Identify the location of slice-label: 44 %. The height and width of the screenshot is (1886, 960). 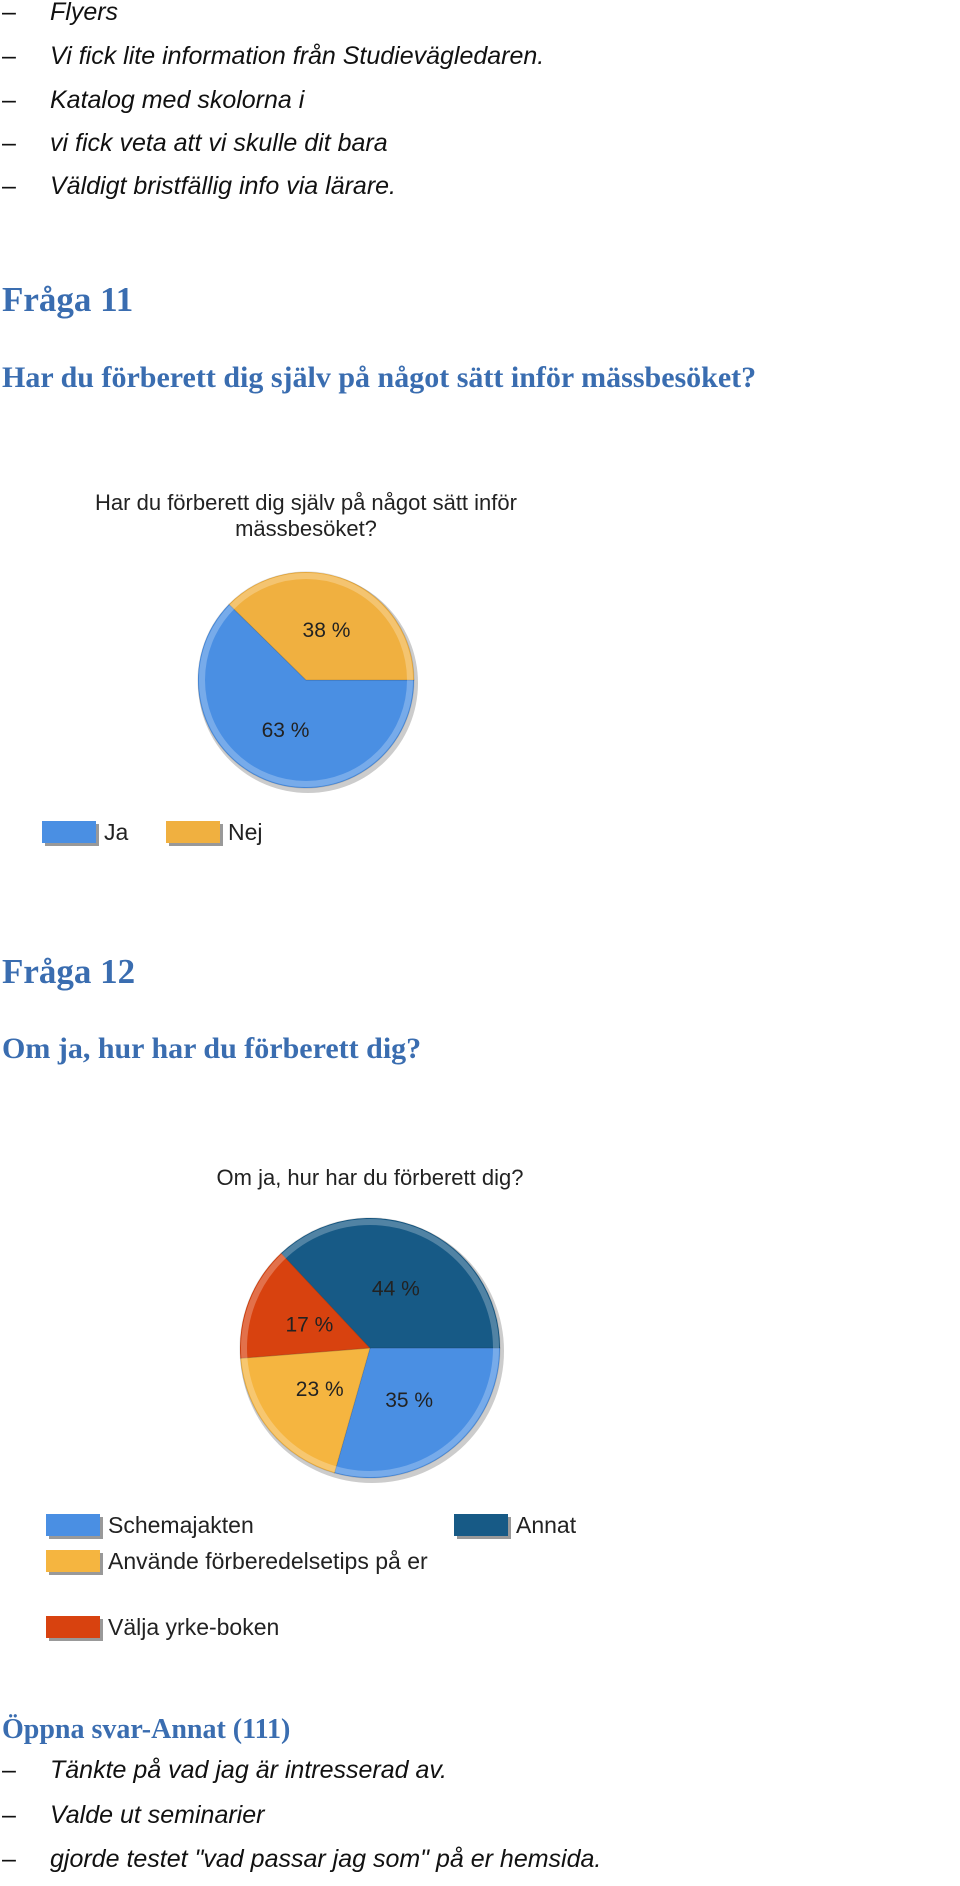
(396, 1288).